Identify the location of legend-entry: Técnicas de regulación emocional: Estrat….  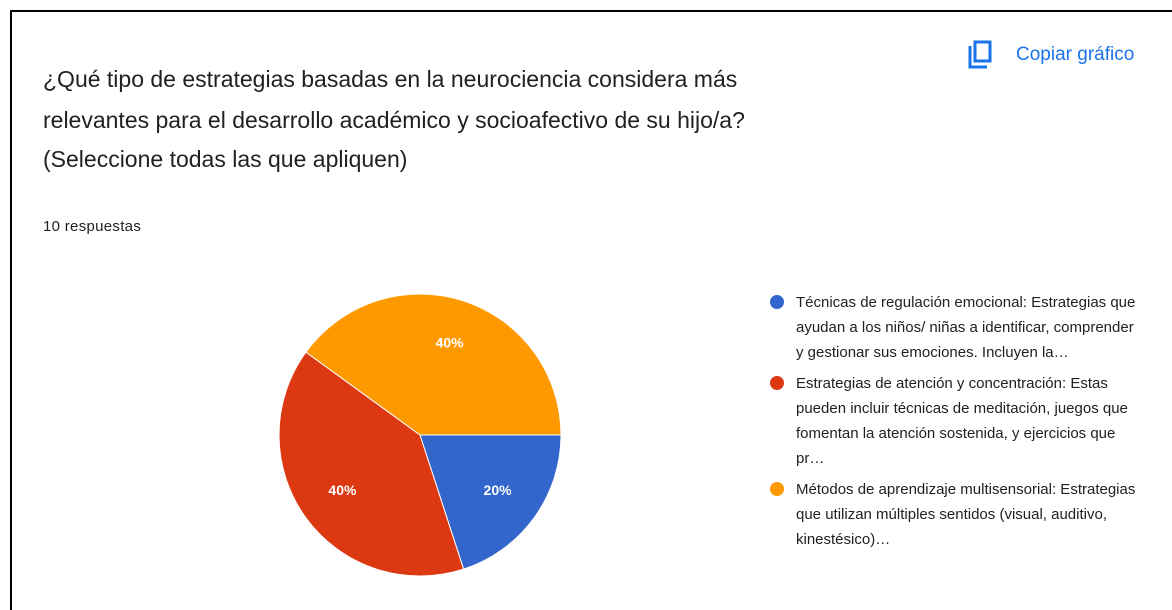
(970, 327).